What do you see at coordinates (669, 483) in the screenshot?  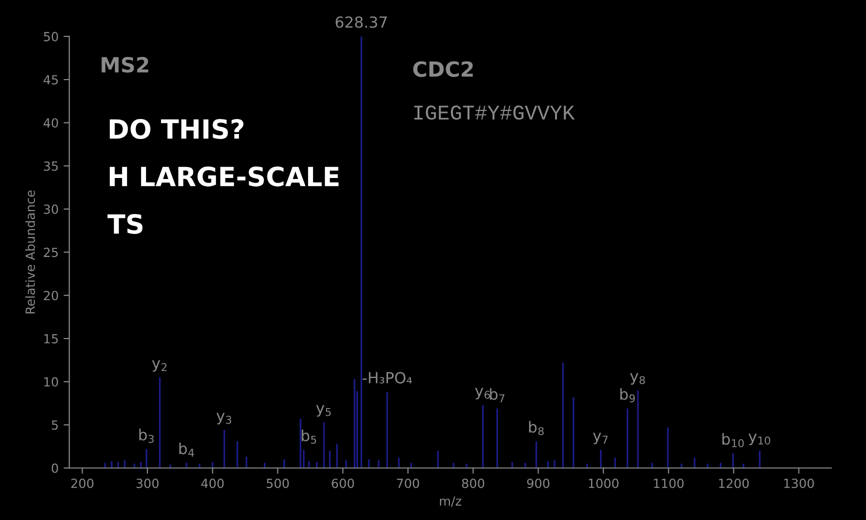 I see `x-tick-label: 1100` at bounding box center [669, 483].